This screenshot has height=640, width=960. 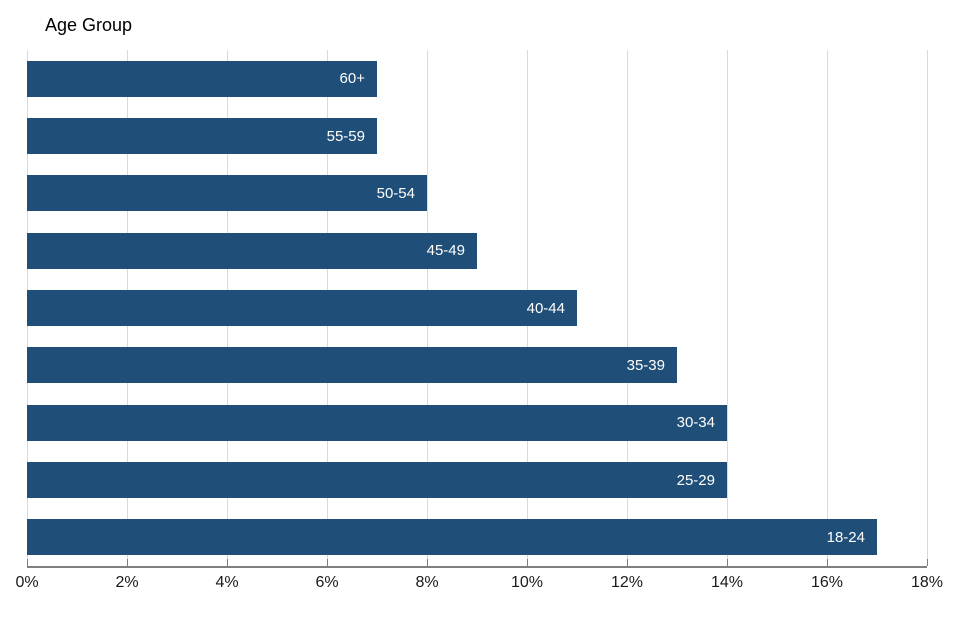 What do you see at coordinates (627, 582) in the screenshot?
I see `x-axis-tick-label: 12%` at bounding box center [627, 582].